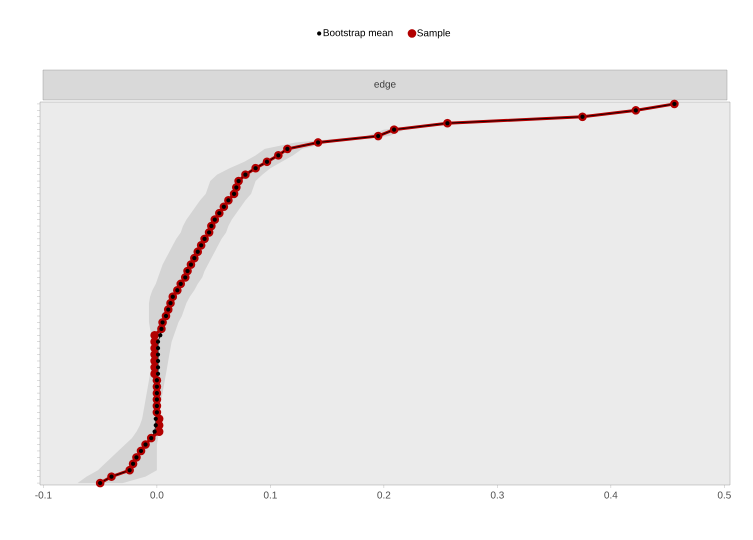 This screenshot has width=753, height=540. I want to click on x-tick-label: 0.1, so click(270, 495).